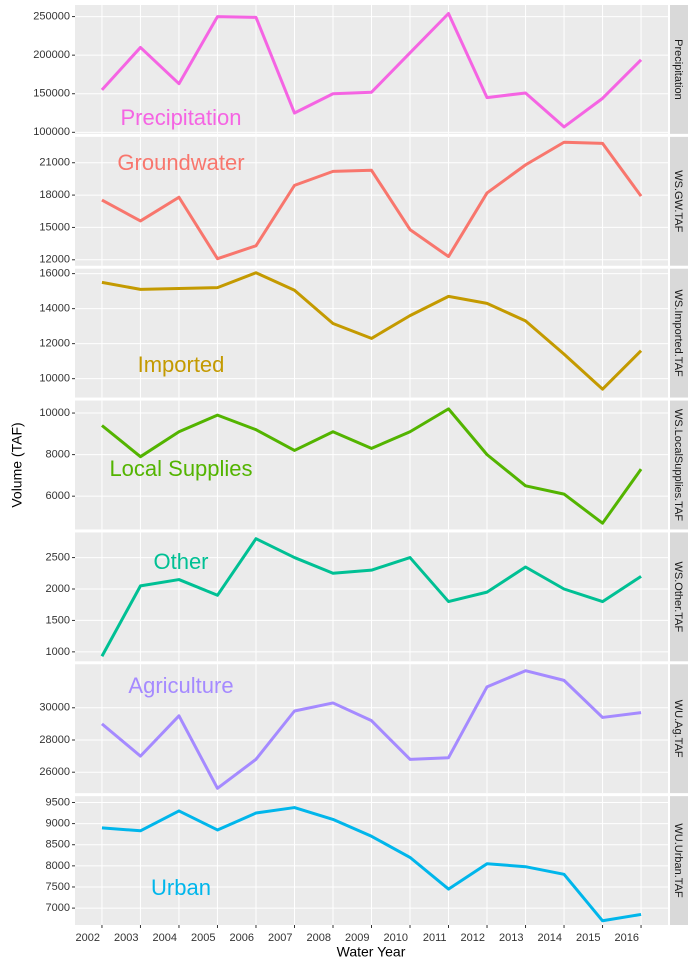 The width and height of the screenshot is (688, 963). What do you see at coordinates (87, 938) in the screenshot?
I see `x-tick-label: 2002` at bounding box center [87, 938].